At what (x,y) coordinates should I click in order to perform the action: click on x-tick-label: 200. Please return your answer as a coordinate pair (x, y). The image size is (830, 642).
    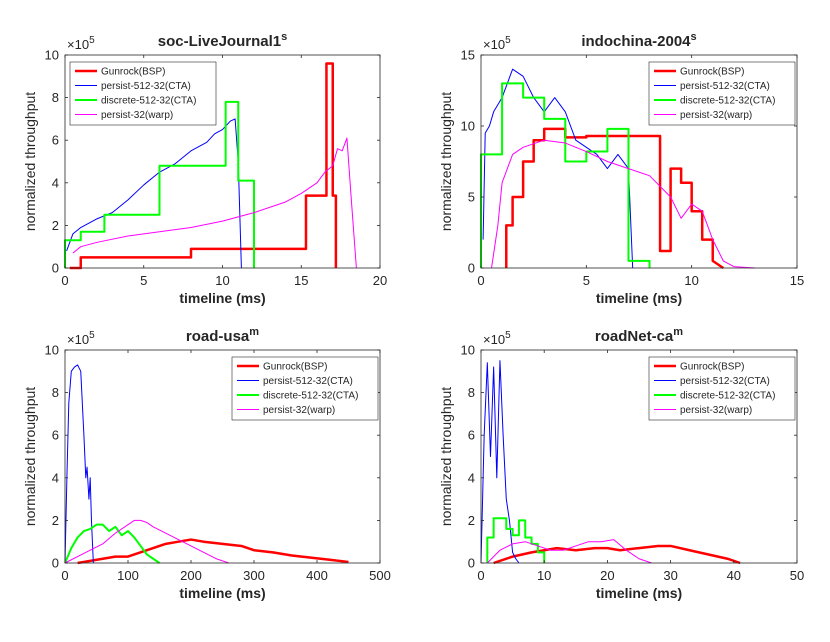
    Looking at the image, I should click on (191, 575).